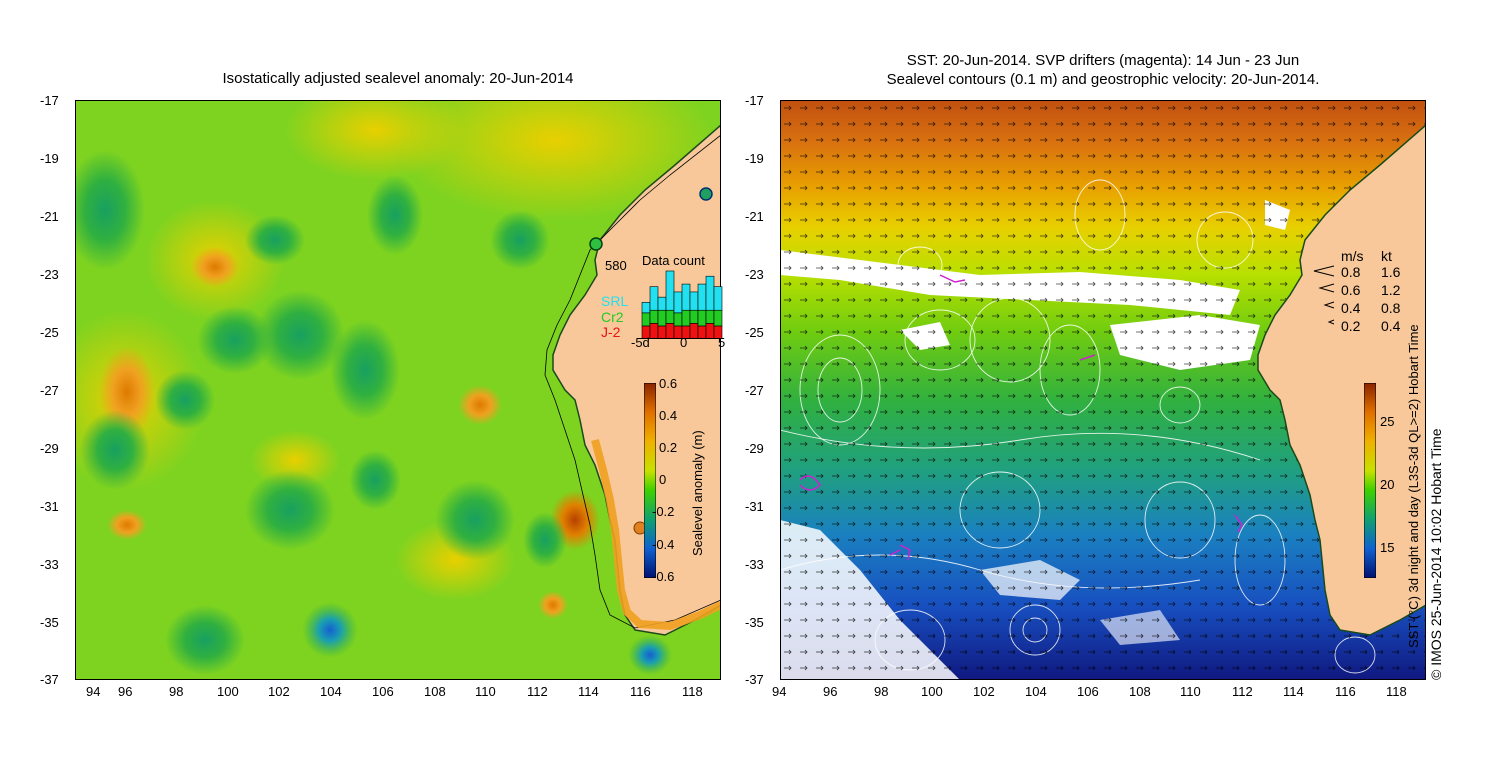  I want to click on sst-colorbar-tick: 15, so click(1387, 547).